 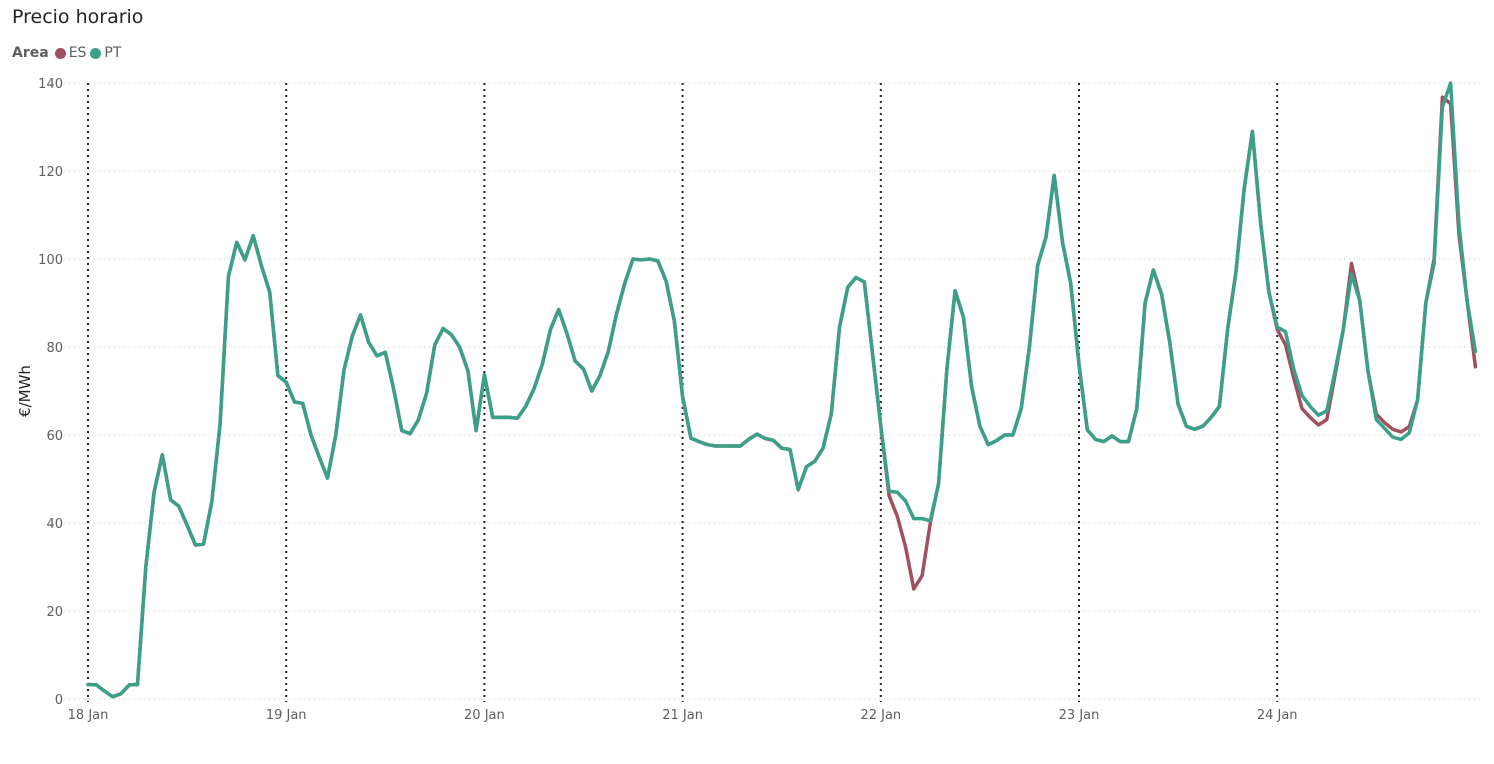 I want to click on x-tick-label: 19 Jan, so click(x=286, y=715).